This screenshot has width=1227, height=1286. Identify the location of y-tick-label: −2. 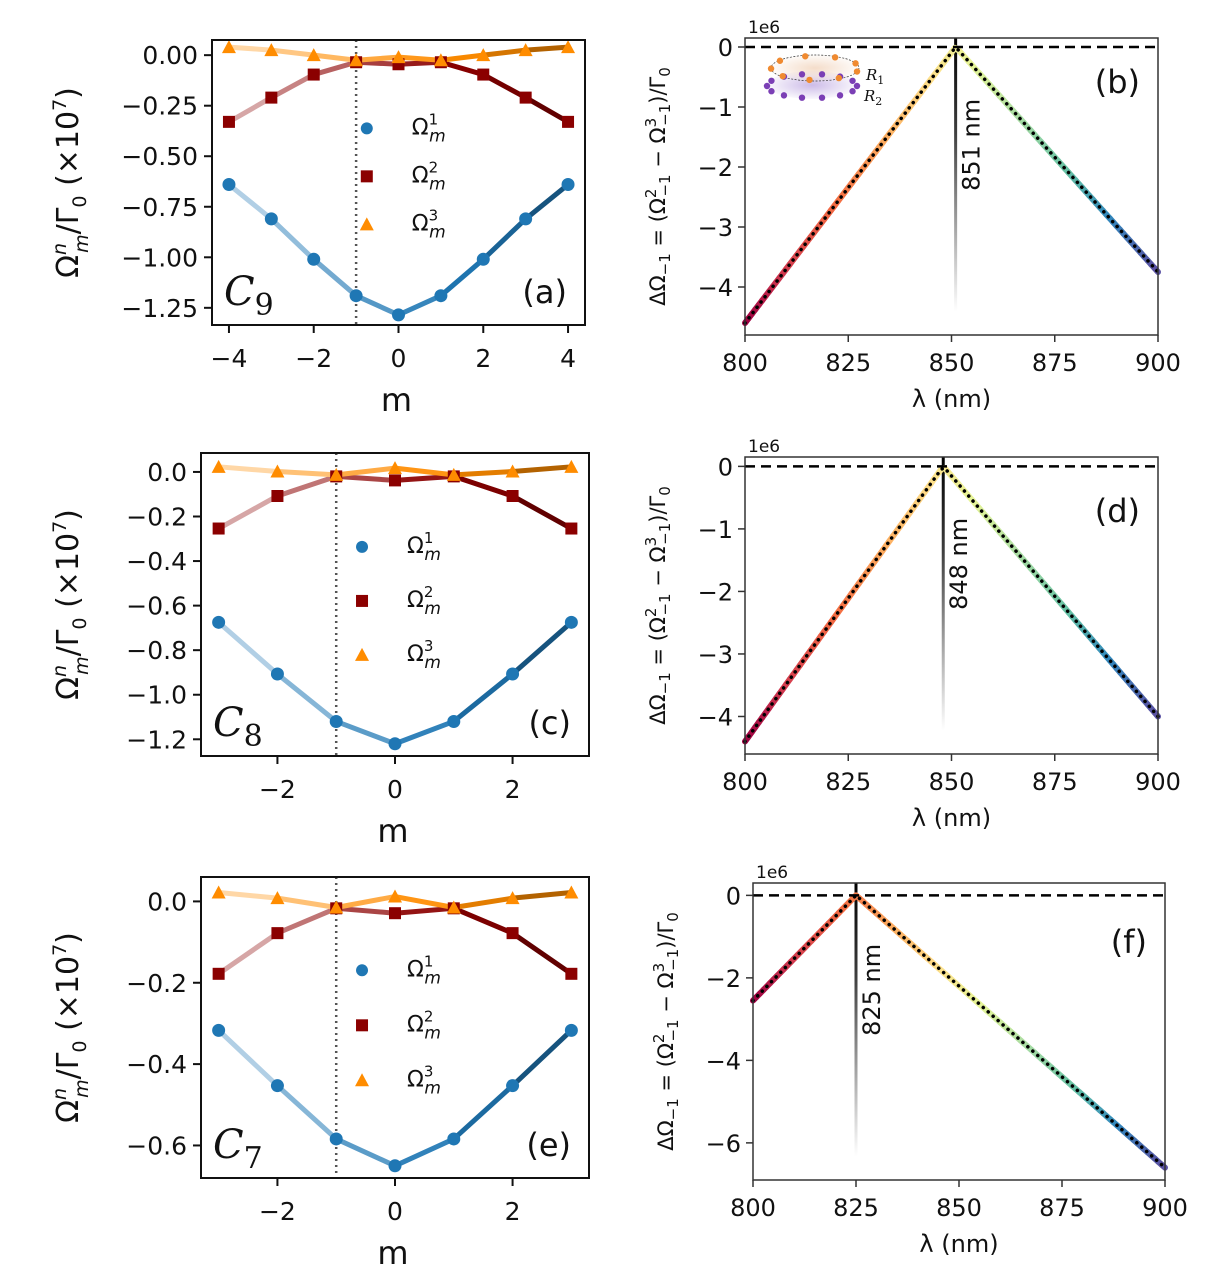
(715, 168).